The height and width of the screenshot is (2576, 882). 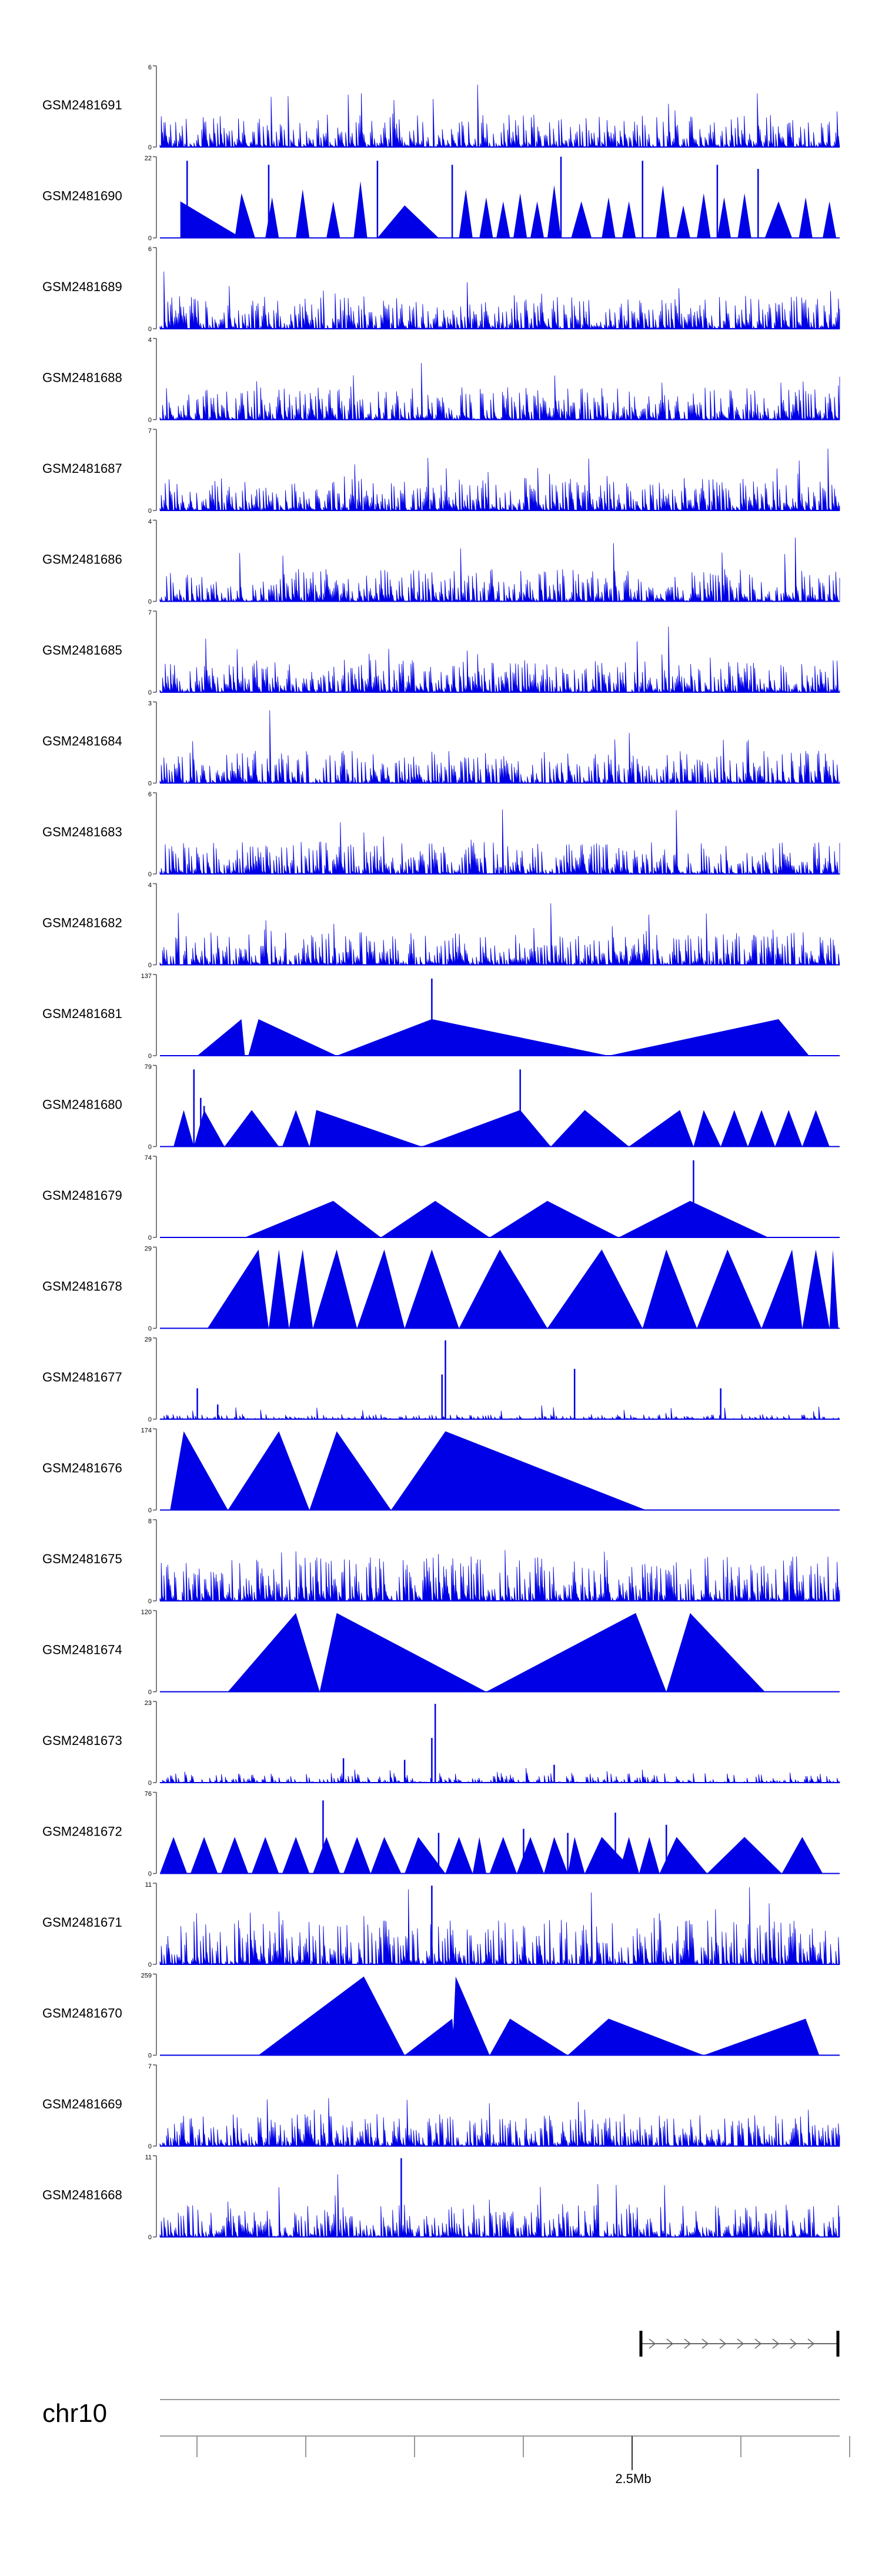 What do you see at coordinates (82, 1013) in the screenshot?
I see `track-label: GSM2481681` at bounding box center [82, 1013].